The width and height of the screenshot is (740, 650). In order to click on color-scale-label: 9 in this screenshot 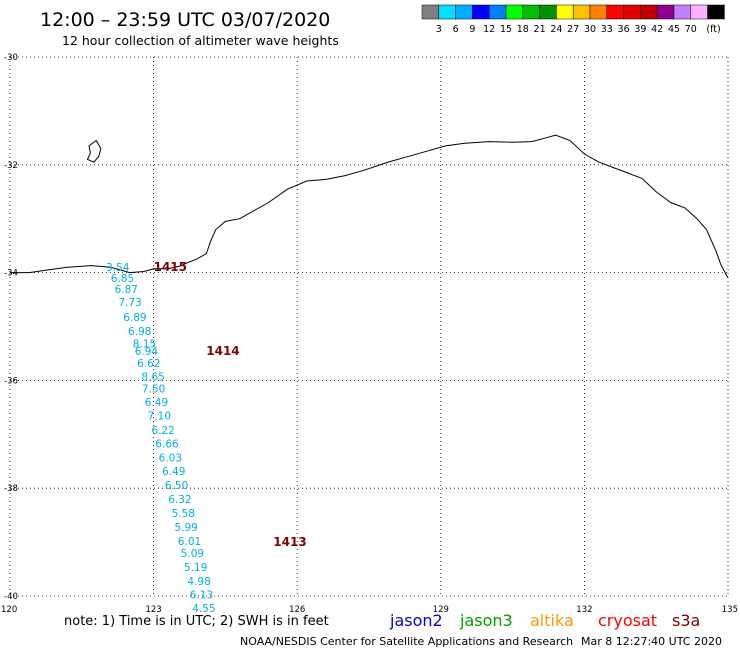, I will do `click(472, 29)`.